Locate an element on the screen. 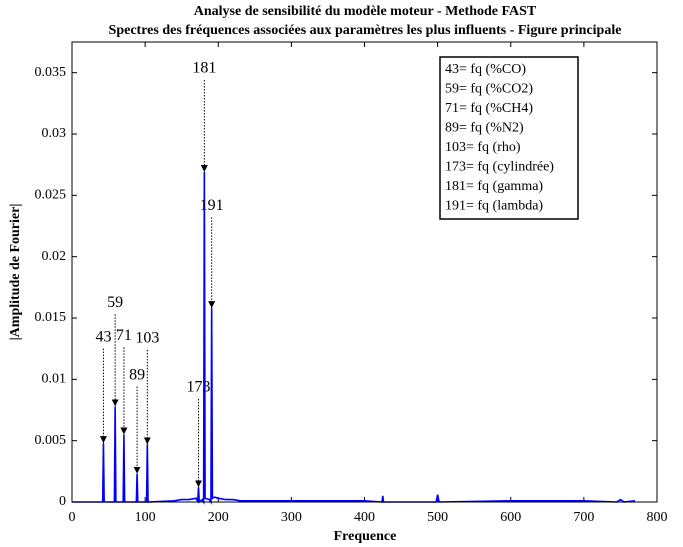  x-tick-label: 400 is located at coordinates (364, 517).